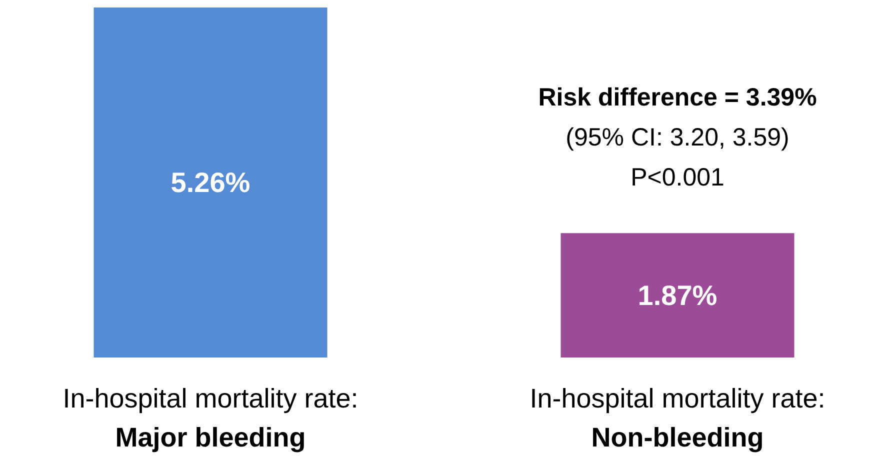  What do you see at coordinates (210, 418) in the screenshot?
I see `x-tick-label: In-hospital mortality rate: Major bleeding` at bounding box center [210, 418].